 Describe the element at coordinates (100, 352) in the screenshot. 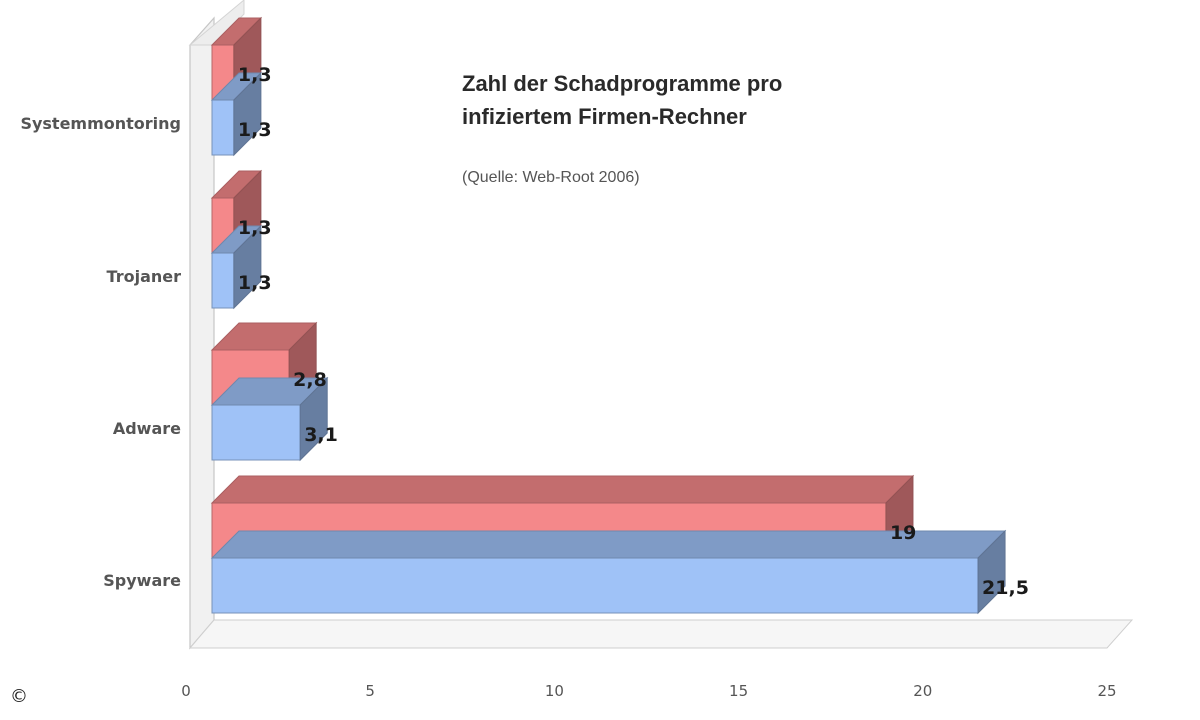

I see `category-labels: Systemmontoring Trojaner Adware Spyware` at that location.